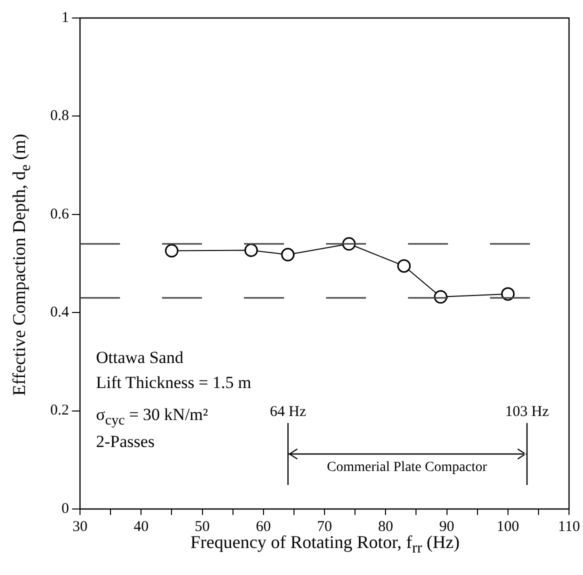 The image size is (583, 575). Describe the element at coordinates (125, 441) in the screenshot. I see `annotation: 2-Passes` at that location.